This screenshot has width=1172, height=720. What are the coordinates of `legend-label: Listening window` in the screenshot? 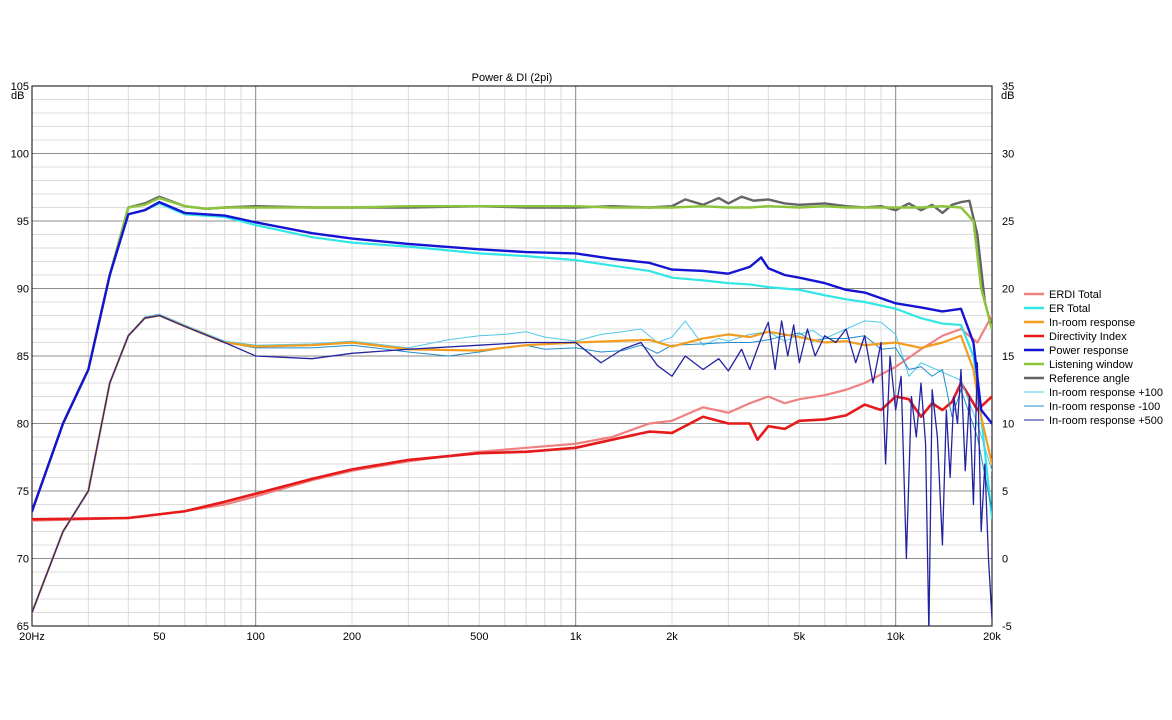 It's located at (1091, 365).